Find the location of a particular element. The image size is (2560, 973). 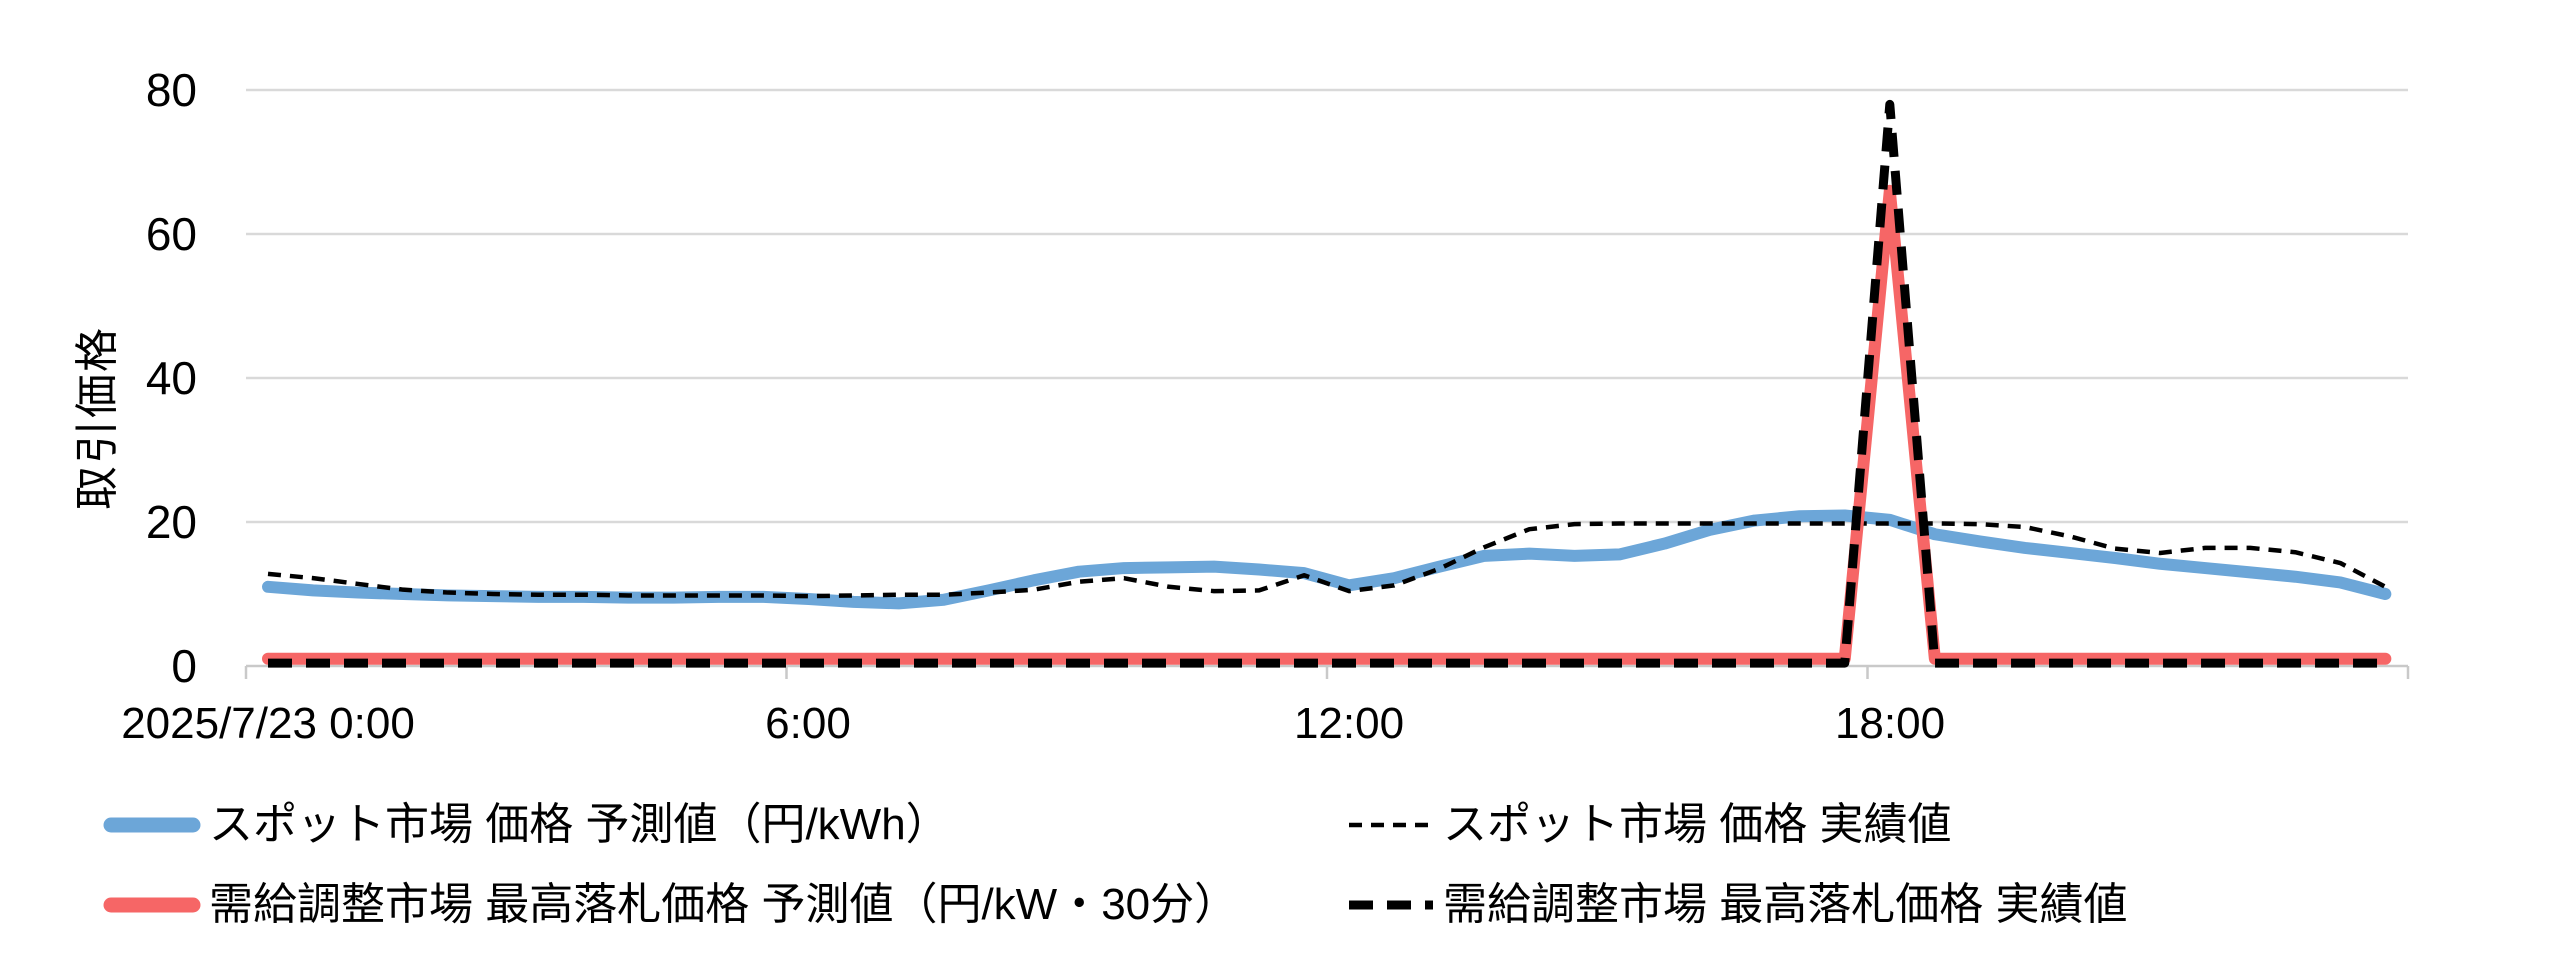

spot-forecast-line-swatch is located at coordinates (152, 825).